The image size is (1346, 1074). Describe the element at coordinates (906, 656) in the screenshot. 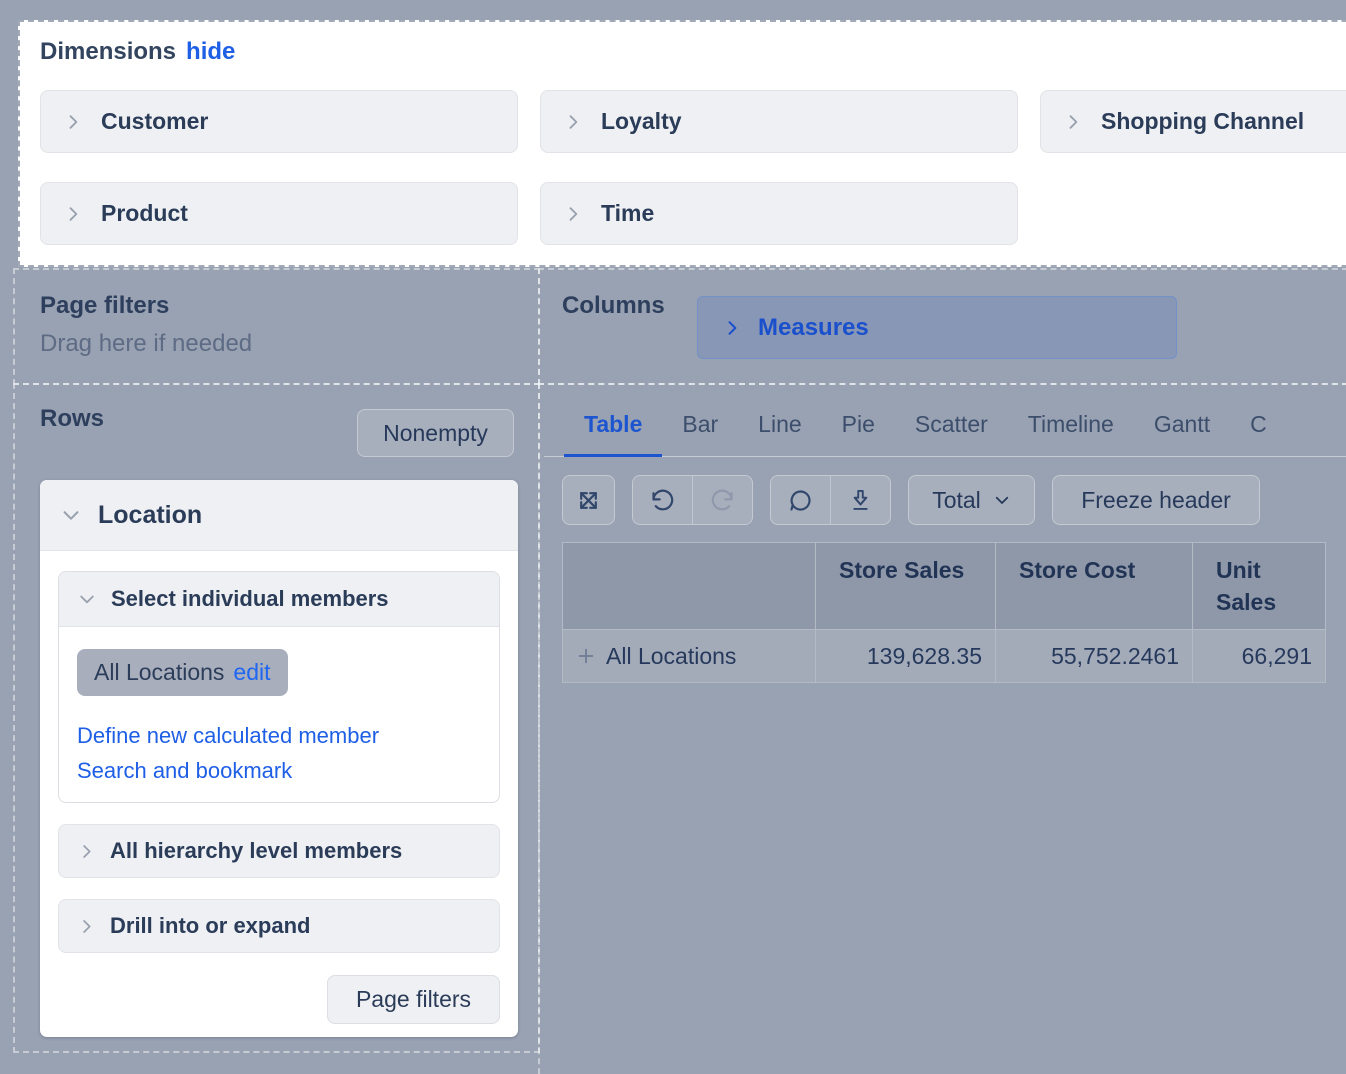

I see `cell-store-sales: 139,628.35` at that location.